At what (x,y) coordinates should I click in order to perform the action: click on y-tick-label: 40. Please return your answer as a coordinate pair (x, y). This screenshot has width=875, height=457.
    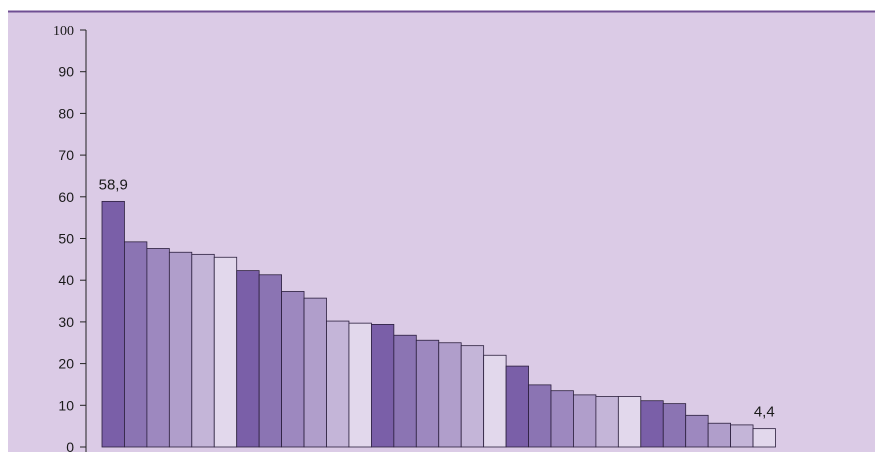
    Looking at the image, I should click on (66, 280).